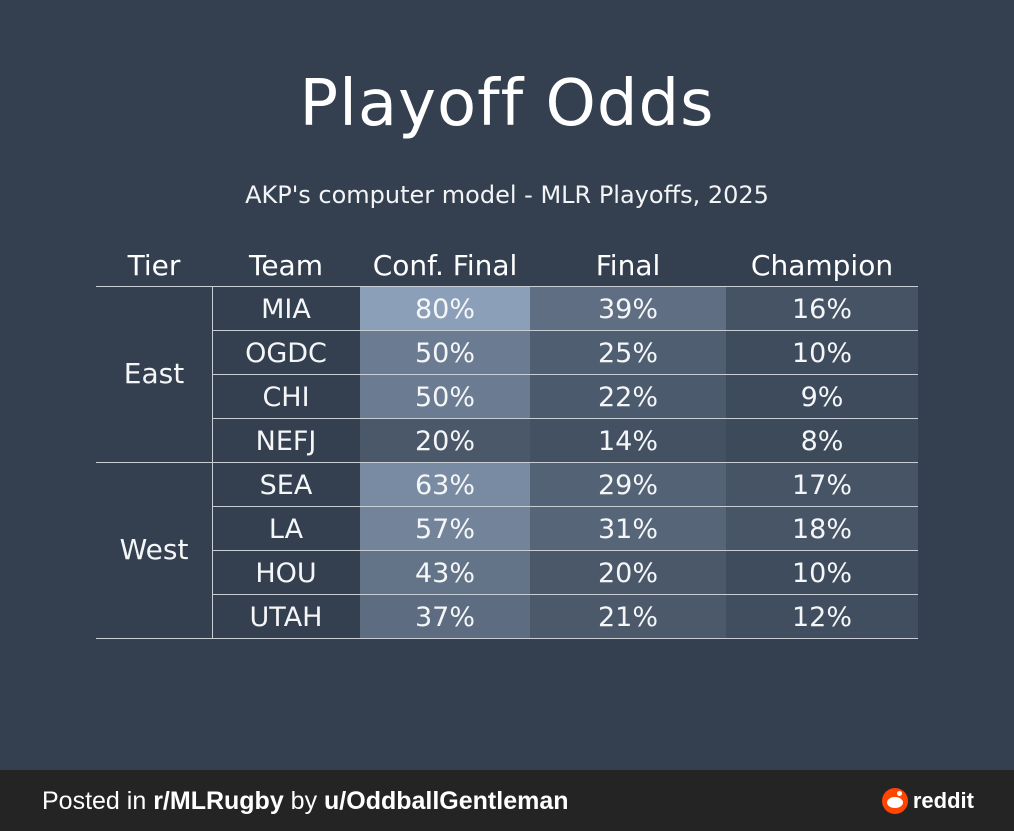 The width and height of the screenshot is (1014, 831). I want to click on user-link: u/OddballGentleman, so click(446, 801).